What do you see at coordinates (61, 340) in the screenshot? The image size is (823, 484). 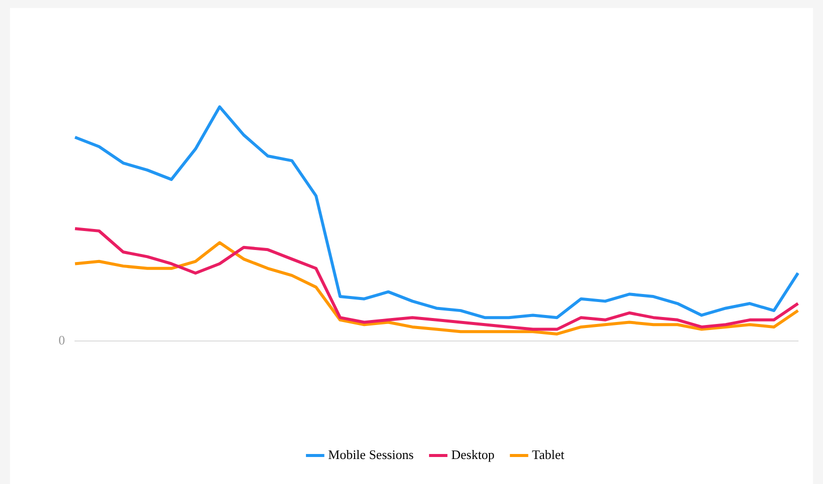 I see `text: 0` at bounding box center [61, 340].